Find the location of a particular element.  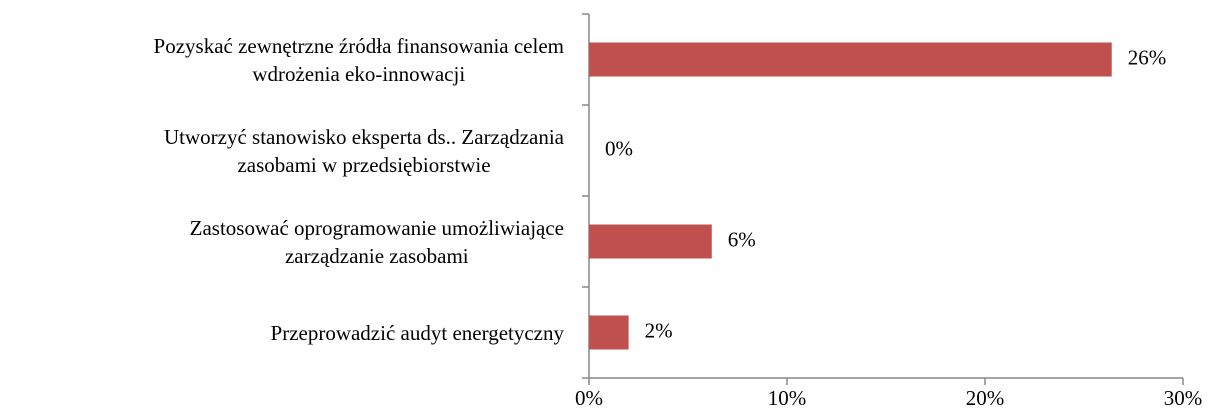

x-tick-label: 10% is located at coordinates (787, 398).